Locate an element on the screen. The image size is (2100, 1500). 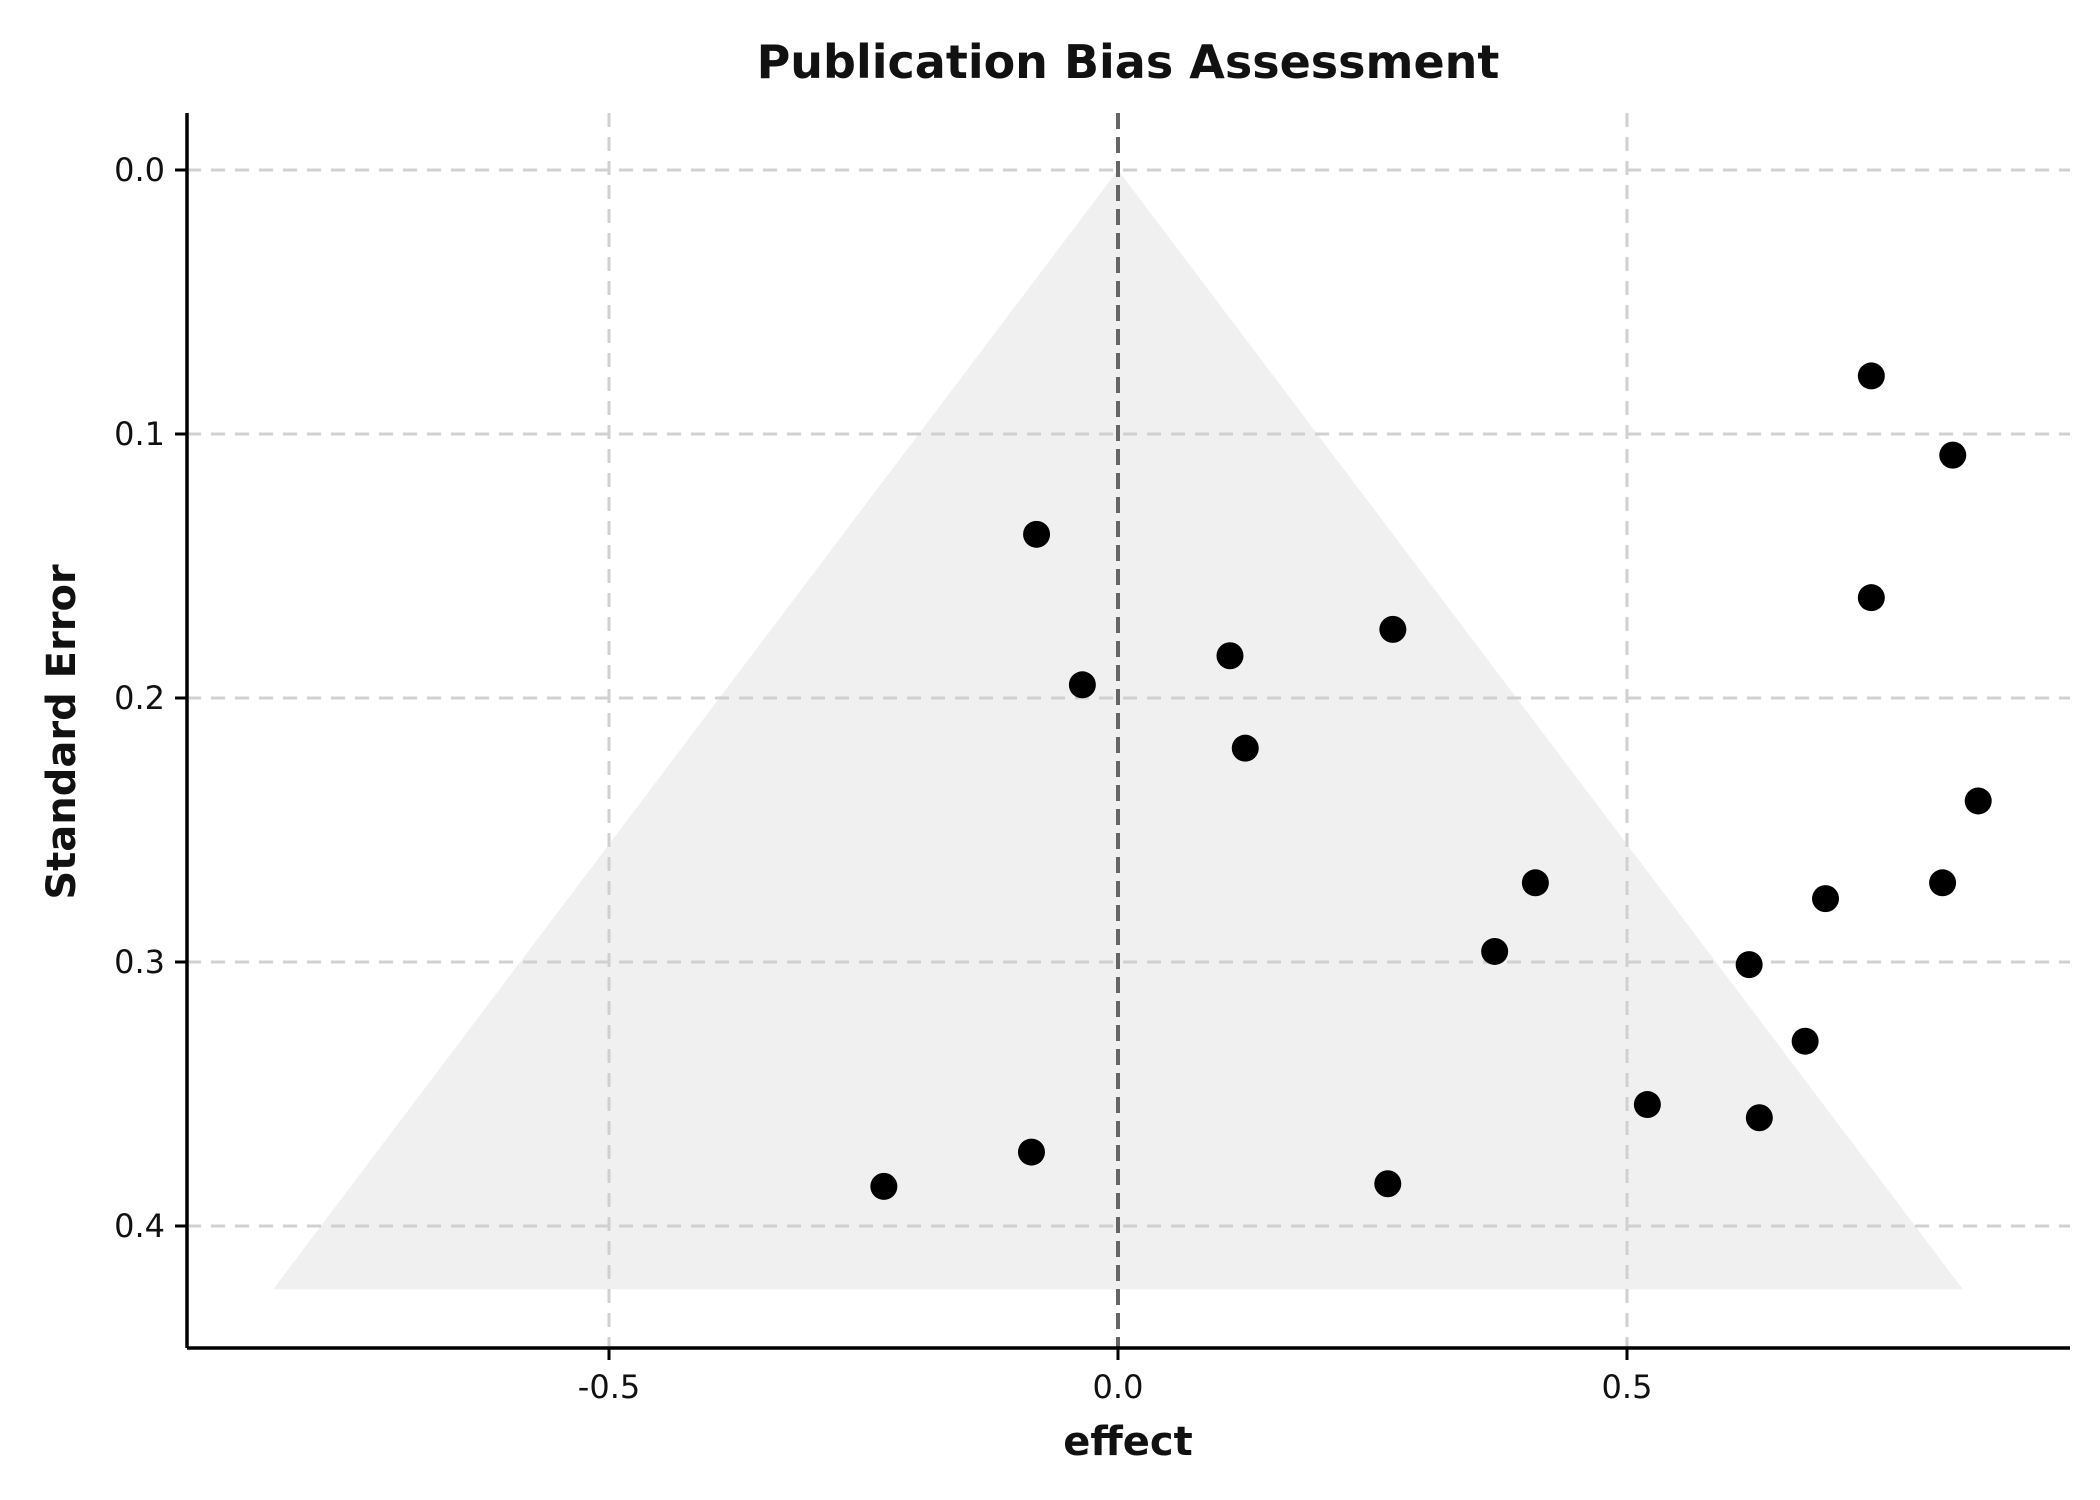
y-tick-label: 0.3 is located at coordinates (139, 962).